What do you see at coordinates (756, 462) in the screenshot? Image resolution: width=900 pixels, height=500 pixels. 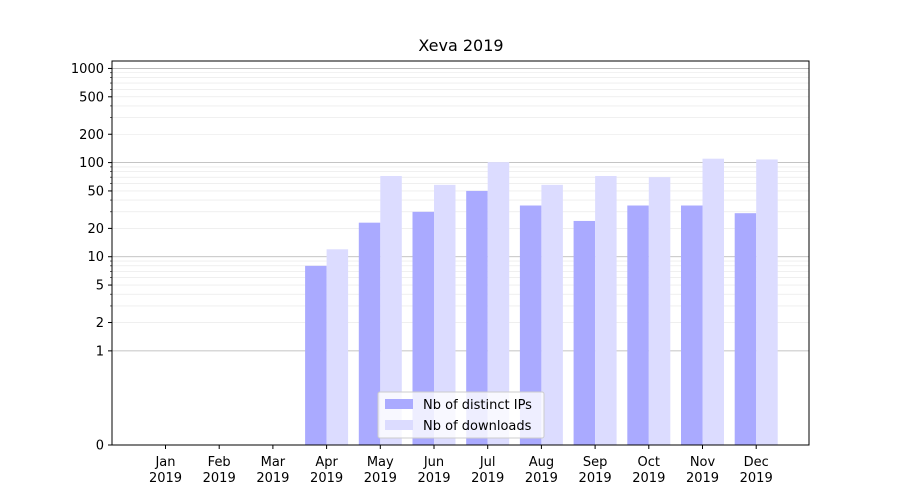 I see `x-tick-label-month: Dec` at bounding box center [756, 462].